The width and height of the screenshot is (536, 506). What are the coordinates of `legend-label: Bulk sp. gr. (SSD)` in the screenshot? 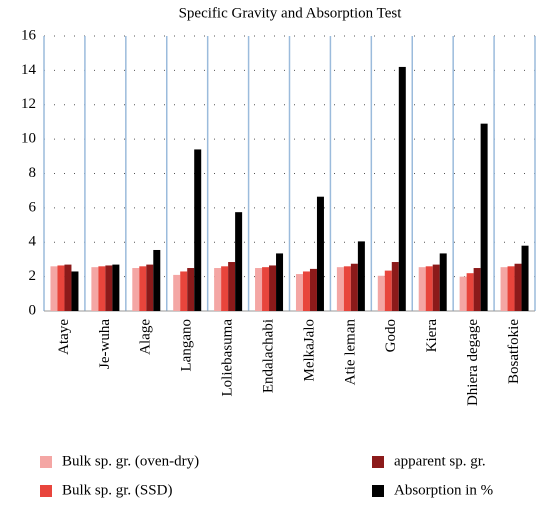 It's located at (117, 490).